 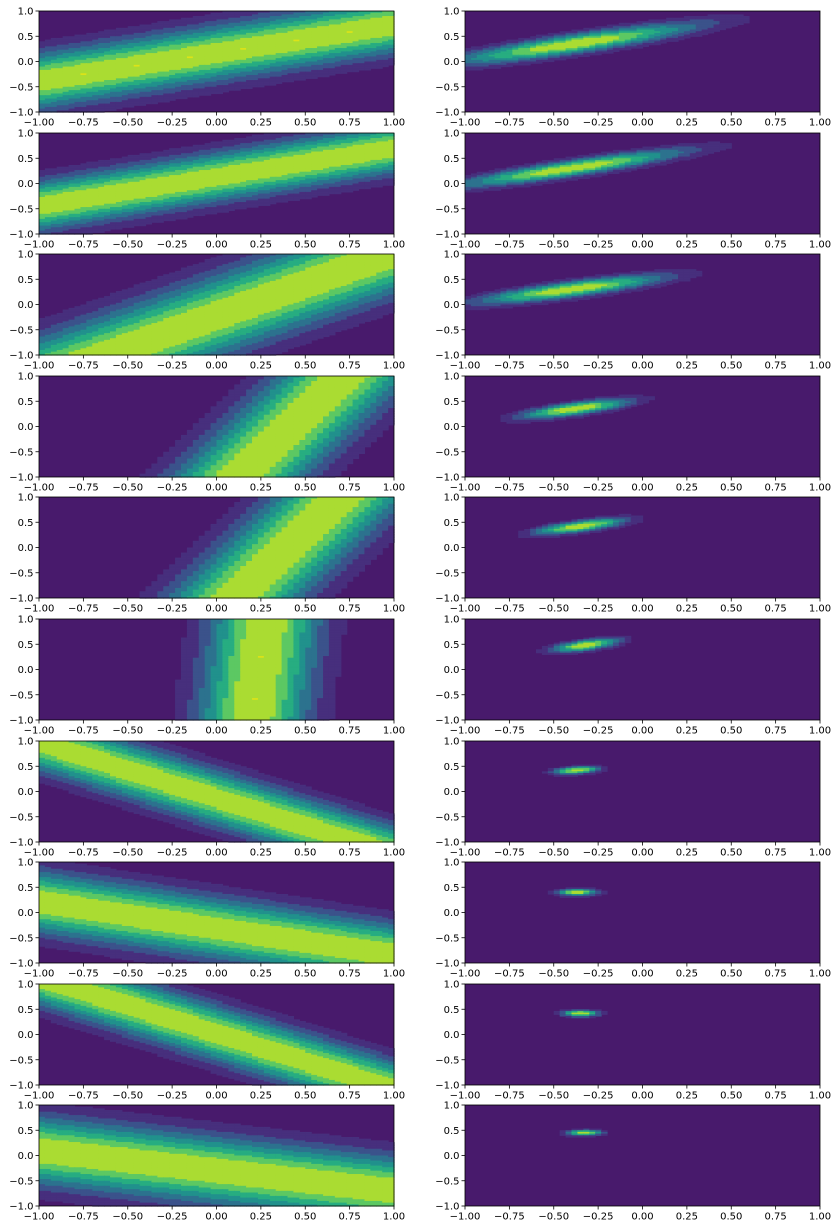 What do you see at coordinates (465, 123) in the screenshot?
I see `x-tick-label: −1.00` at bounding box center [465, 123].